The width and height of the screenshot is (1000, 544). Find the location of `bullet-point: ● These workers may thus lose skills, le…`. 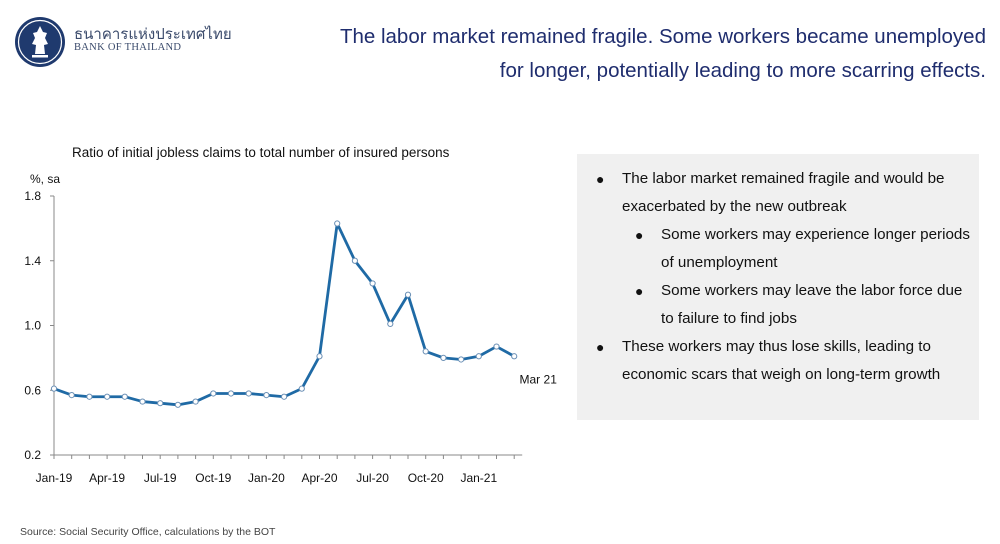

bullet-point: ● These workers may thus lose skills, le… is located at coordinates (781, 361).